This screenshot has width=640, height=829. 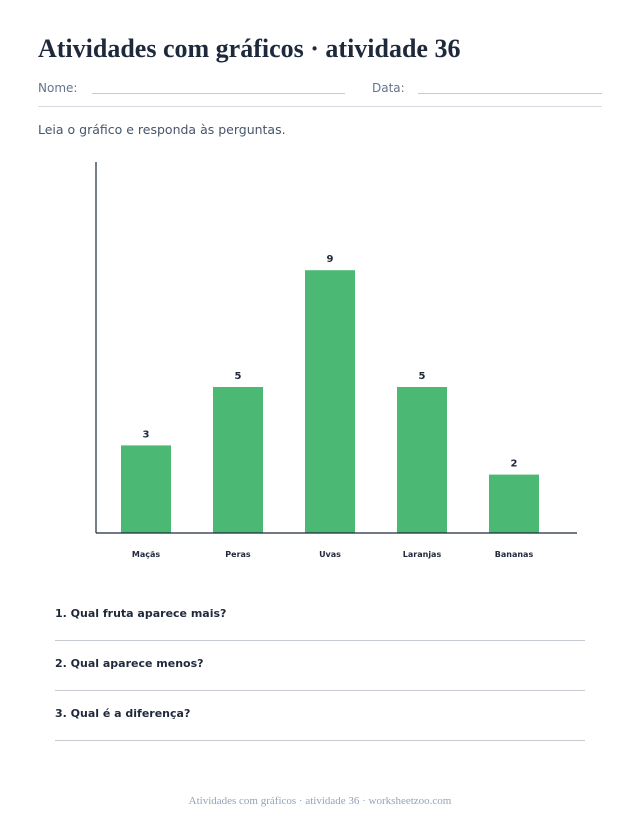 What do you see at coordinates (141, 613) in the screenshot?
I see `question-1: 1. Qual fruta aparece mais?` at bounding box center [141, 613].